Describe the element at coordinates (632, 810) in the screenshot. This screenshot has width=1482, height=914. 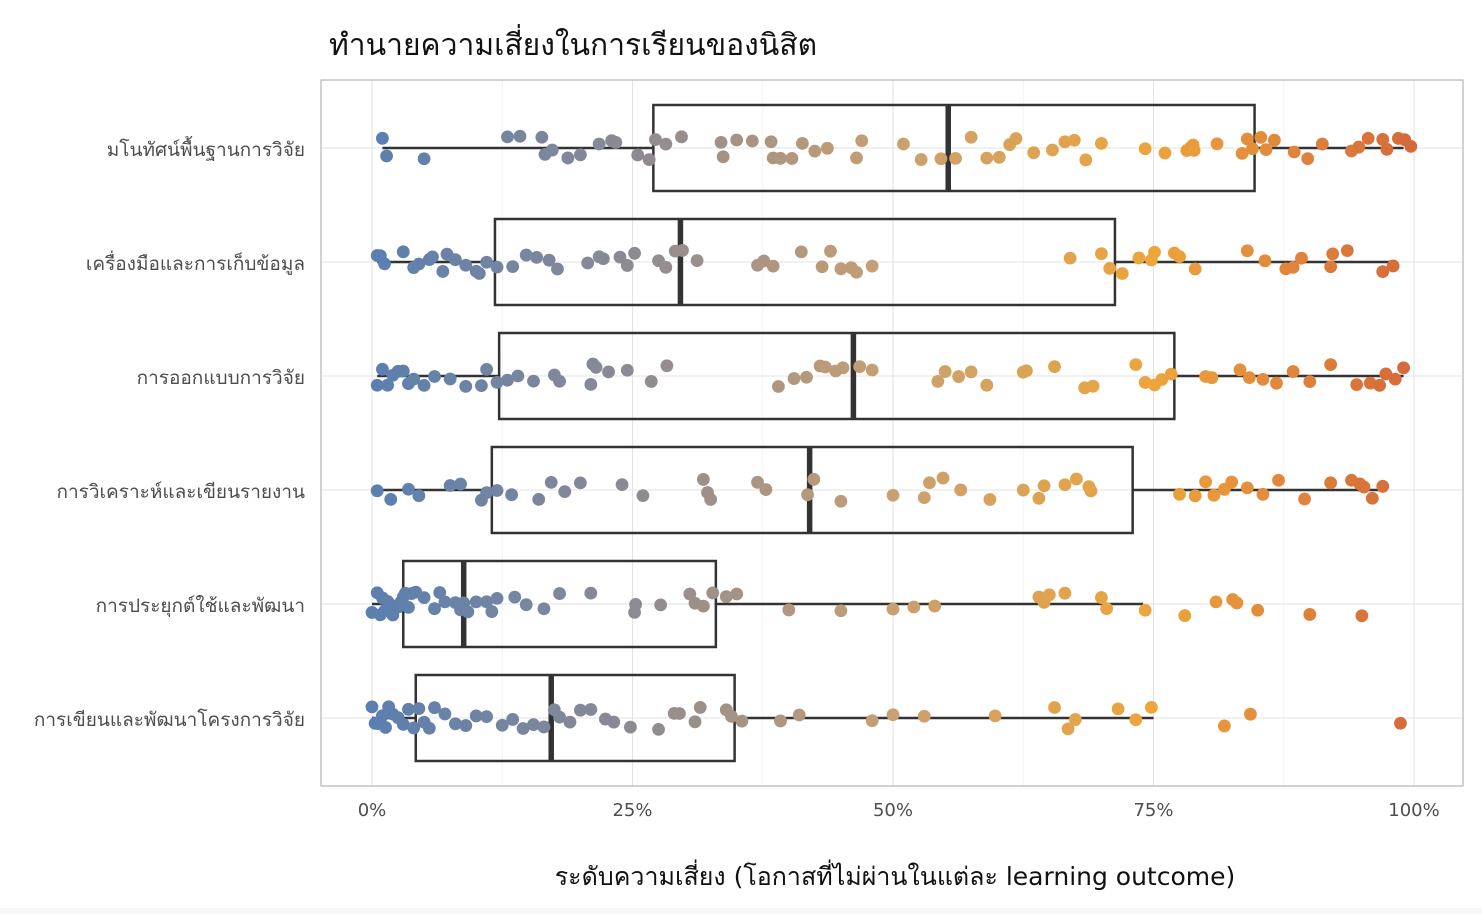
I see `x-tick-label: 25%` at that location.